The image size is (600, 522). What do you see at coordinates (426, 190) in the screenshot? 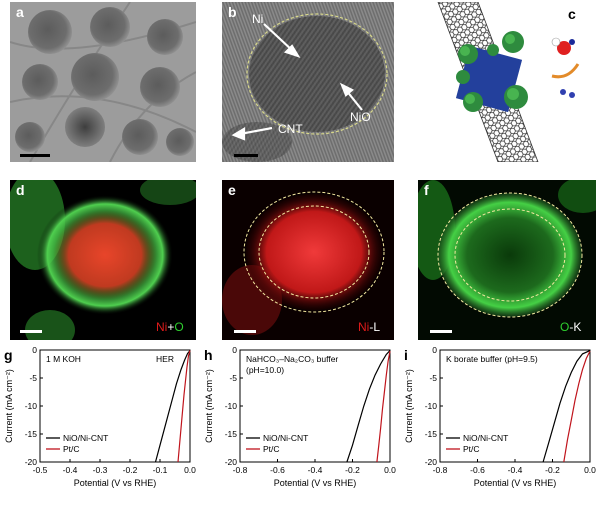
I see `panel-label-f: f` at bounding box center [426, 190].